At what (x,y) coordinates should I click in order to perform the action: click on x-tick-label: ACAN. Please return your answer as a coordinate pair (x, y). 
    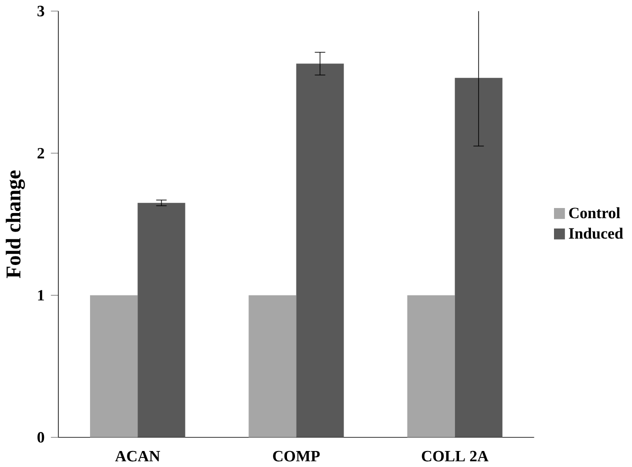
    Looking at the image, I should click on (137, 456).